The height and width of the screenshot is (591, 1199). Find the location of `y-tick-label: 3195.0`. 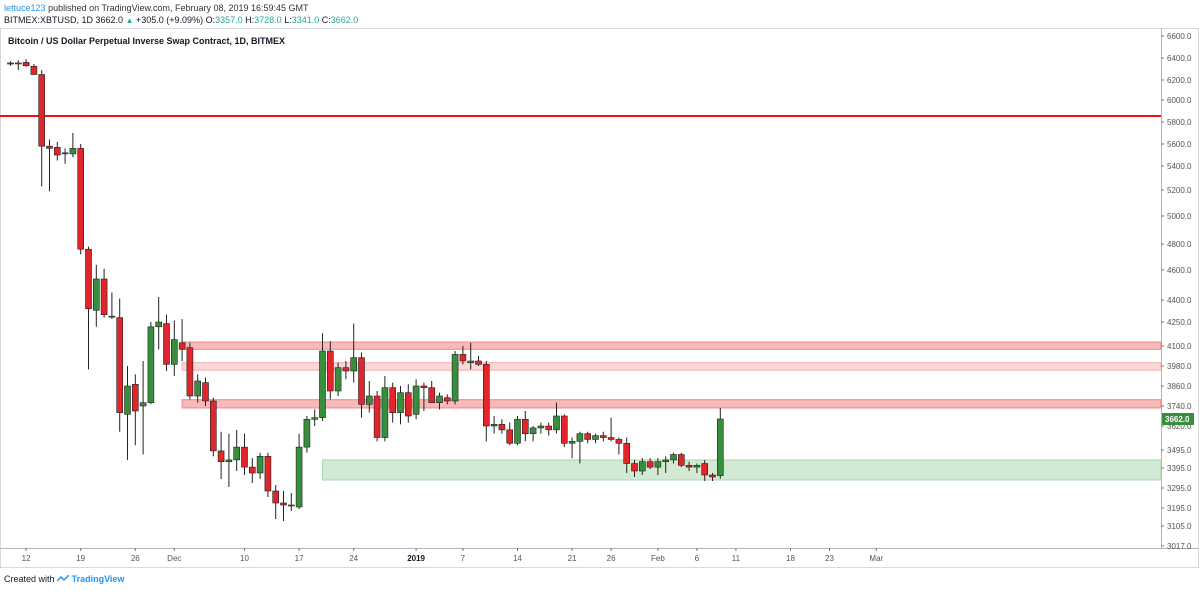

y-tick-label: 3195.0 is located at coordinates (1179, 508).